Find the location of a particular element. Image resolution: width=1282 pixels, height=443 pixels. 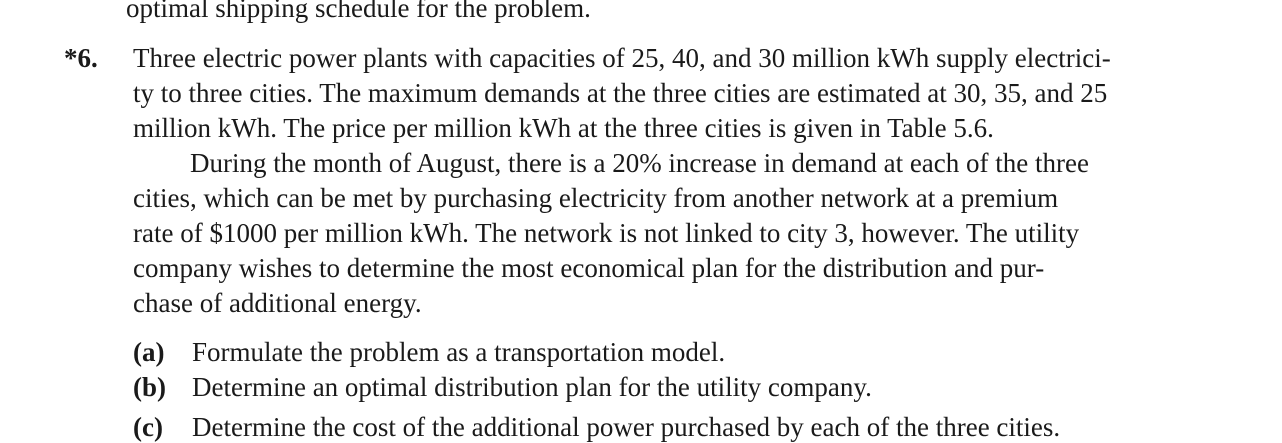

part-c-label: (c) is located at coordinates (148, 427).